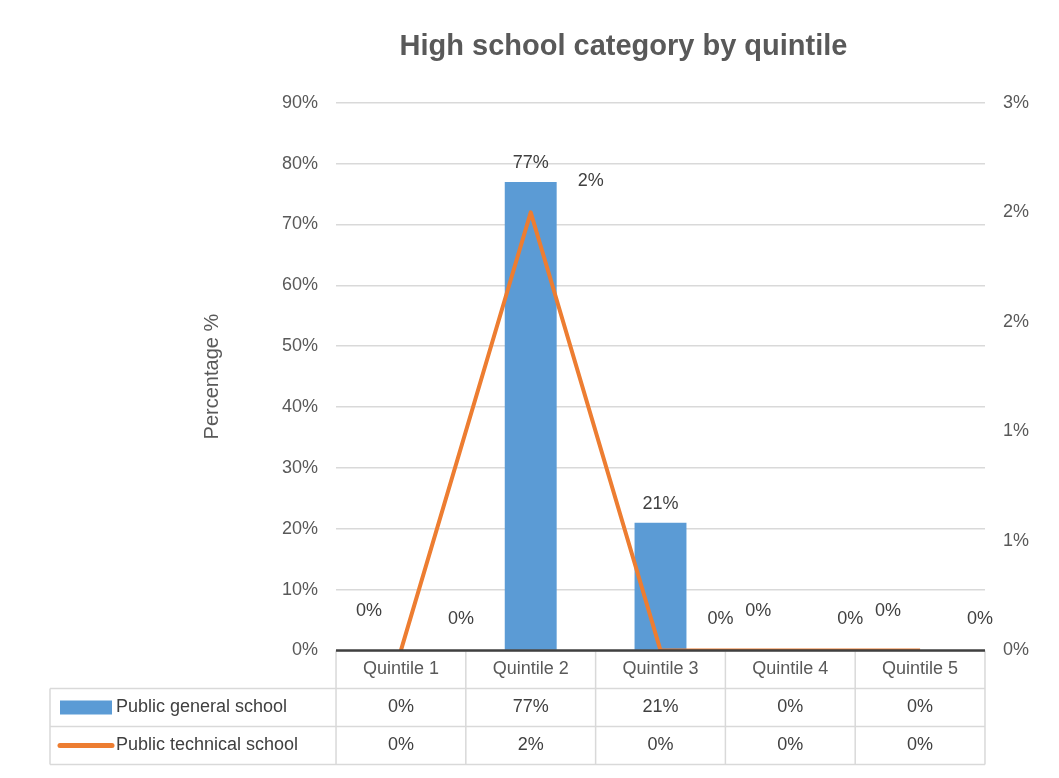 This screenshot has width=1059, height=778. What do you see at coordinates (920, 668) in the screenshot?
I see `x-tick-label: Quintile 5` at bounding box center [920, 668].